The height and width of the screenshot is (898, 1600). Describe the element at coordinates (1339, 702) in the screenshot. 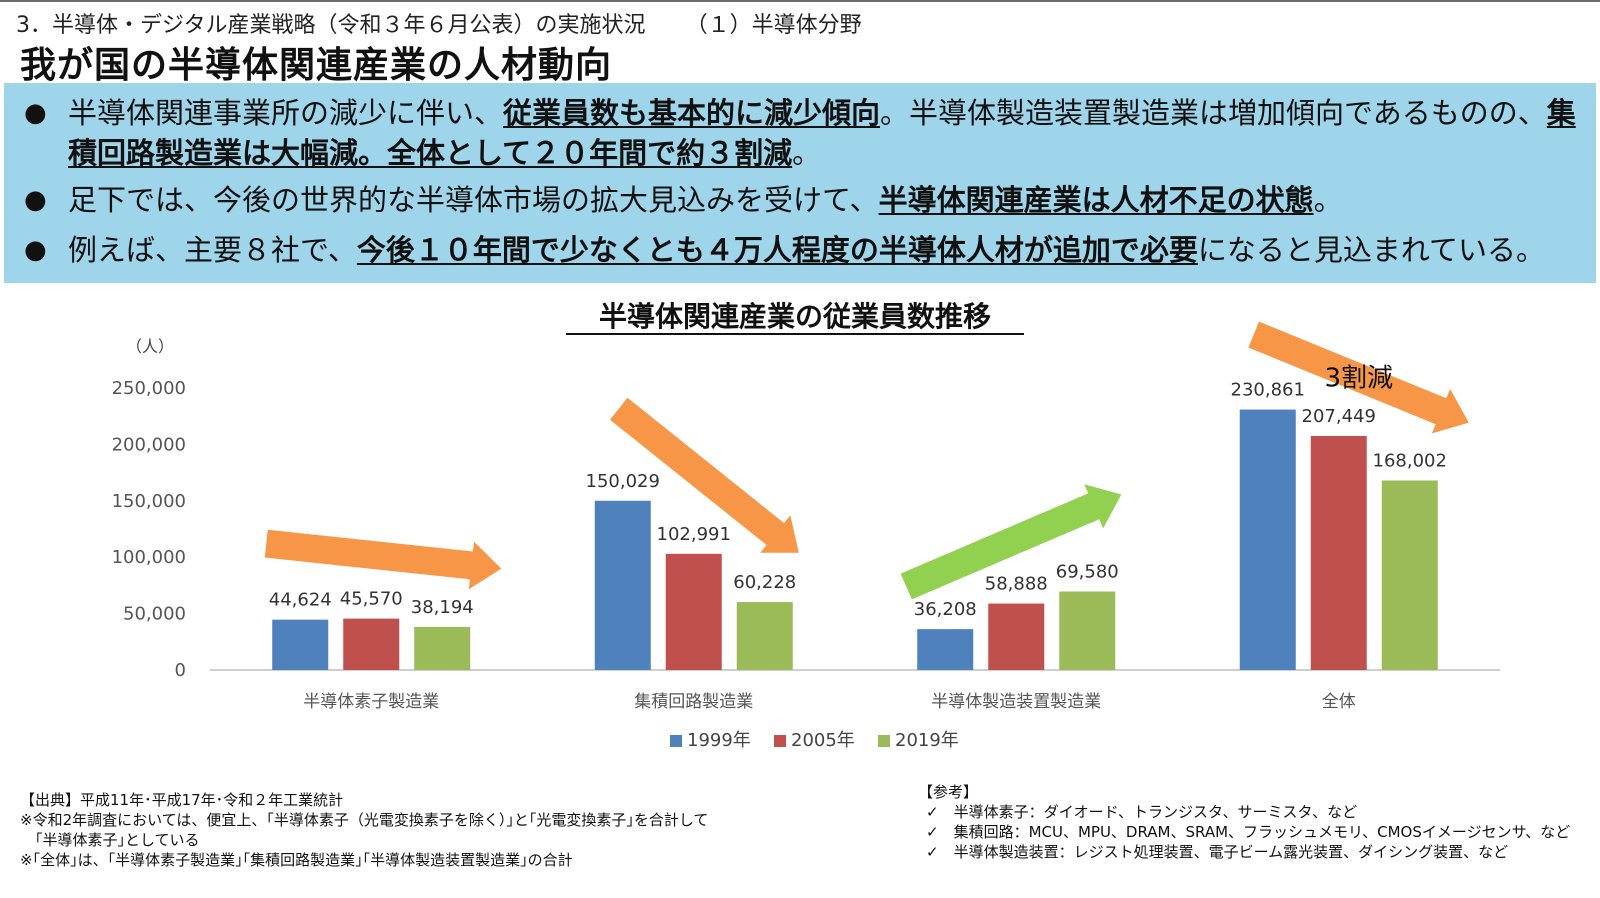

I see `x-tick-label: 全体` at that location.